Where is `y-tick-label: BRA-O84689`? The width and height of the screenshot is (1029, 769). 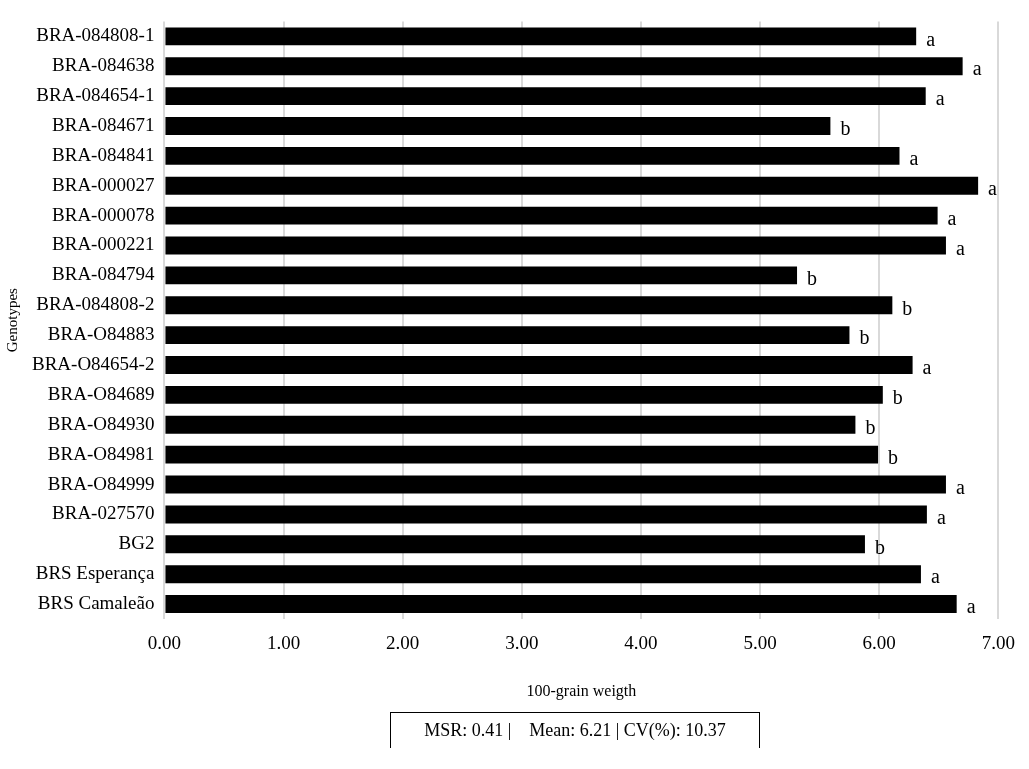 y-tick-label: BRA-O84689 is located at coordinates (101, 393).